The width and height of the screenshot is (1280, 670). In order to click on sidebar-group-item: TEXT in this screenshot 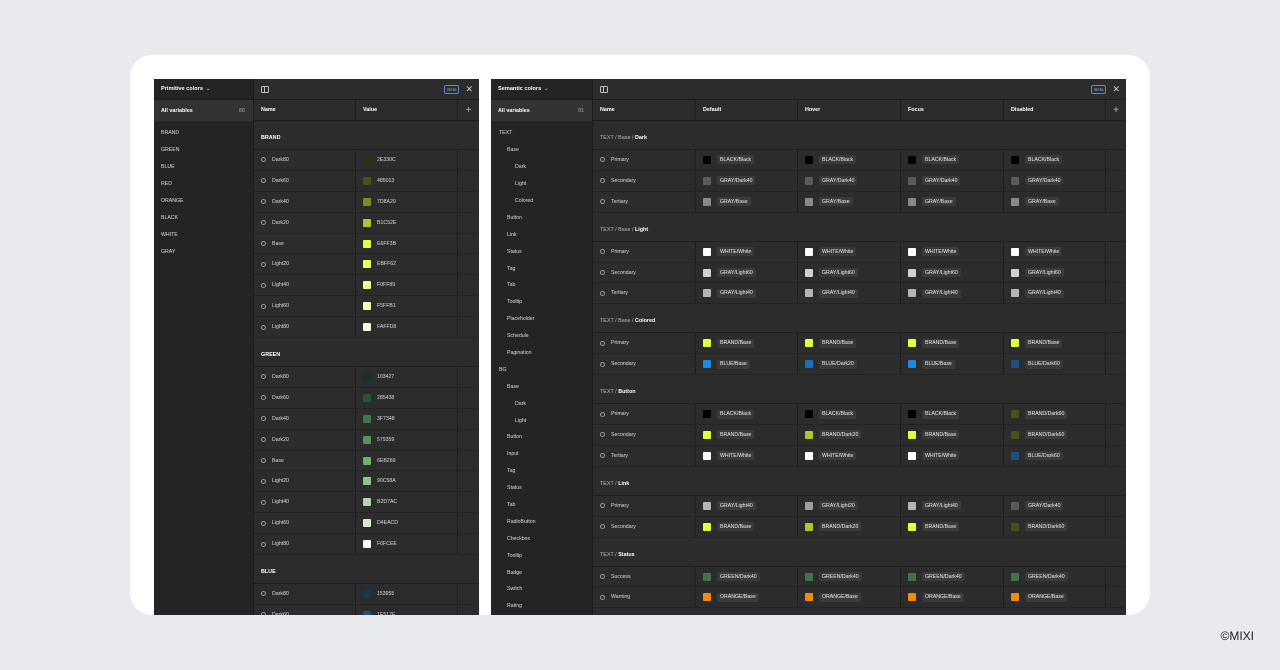, I will do `click(506, 133)`.